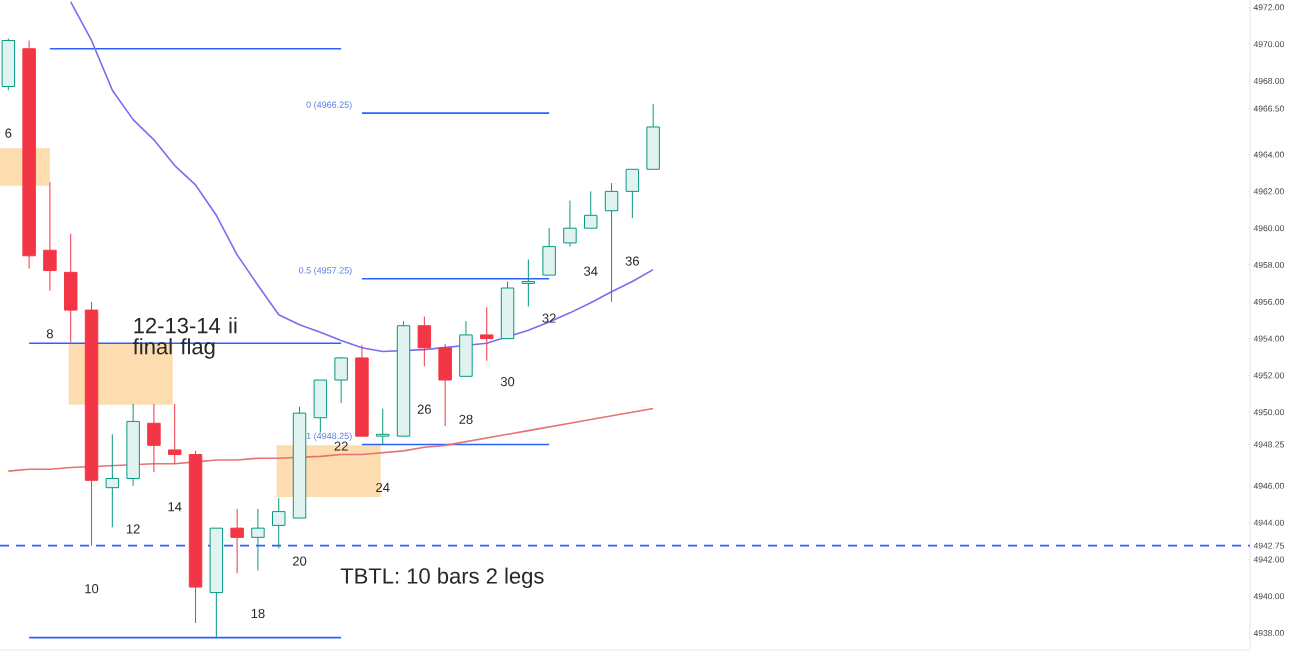 Image resolution: width=1314 pixels, height=661 pixels. Describe the element at coordinates (1268, 80) in the screenshot. I see `y-tick-label: 4968.00` at that location.